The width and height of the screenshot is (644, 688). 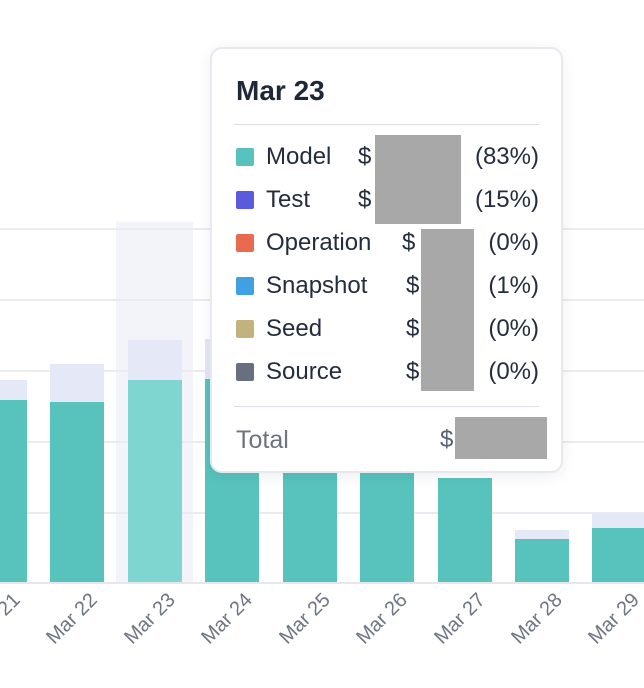 What do you see at coordinates (386, 124) in the screenshot?
I see `tooltip-divider-top` at bounding box center [386, 124].